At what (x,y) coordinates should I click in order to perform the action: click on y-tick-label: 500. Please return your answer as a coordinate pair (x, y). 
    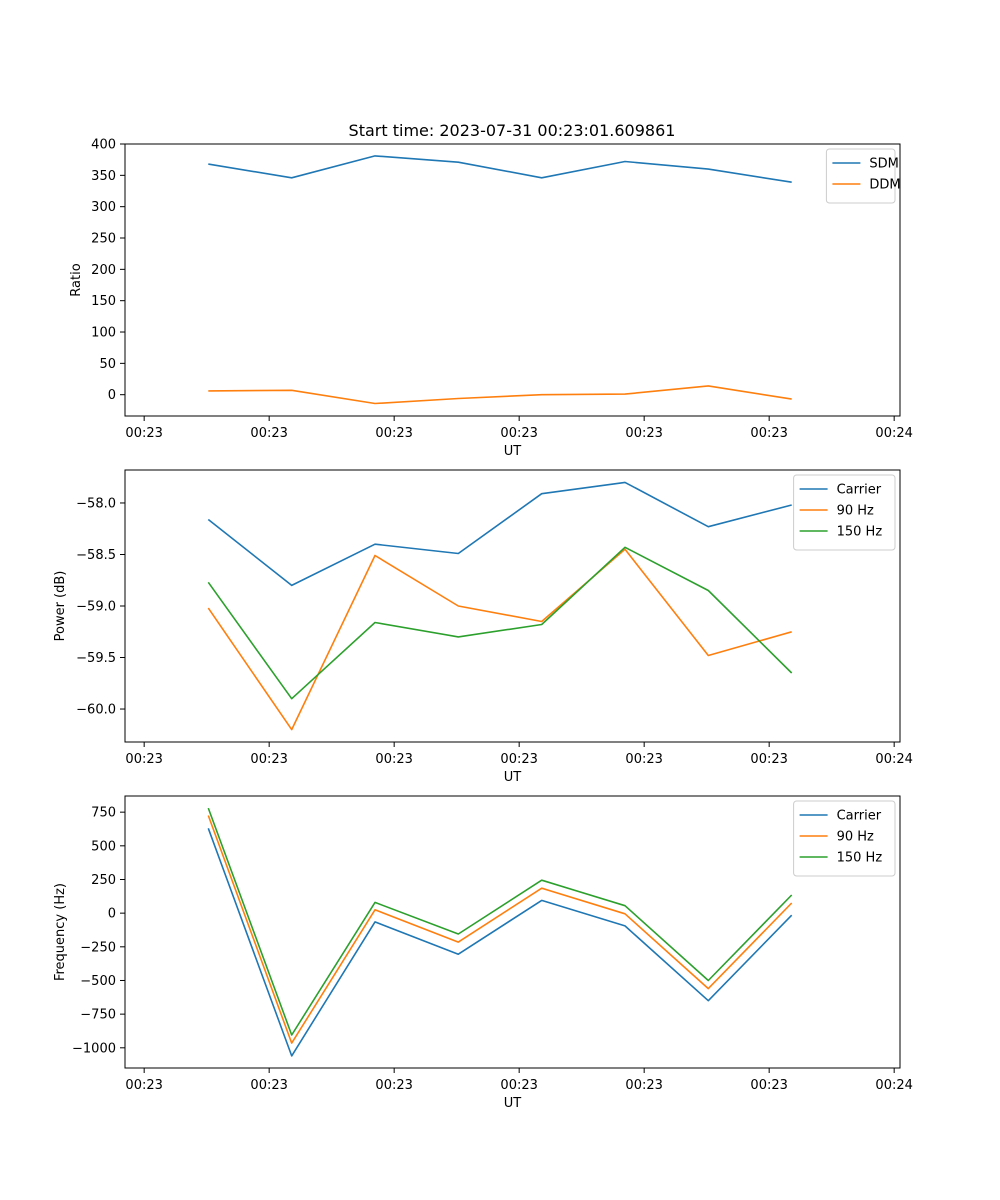
    Looking at the image, I should click on (103, 846).